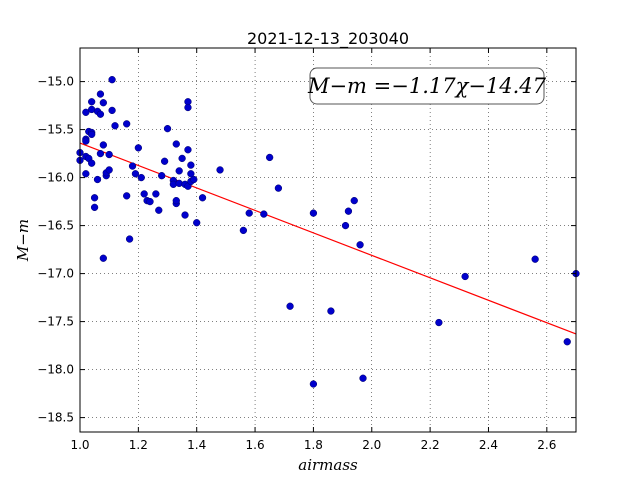 Image resolution: width=640 pixels, height=480 pixels. I want to click on x-axis-label: airmass, so click(328, 465).